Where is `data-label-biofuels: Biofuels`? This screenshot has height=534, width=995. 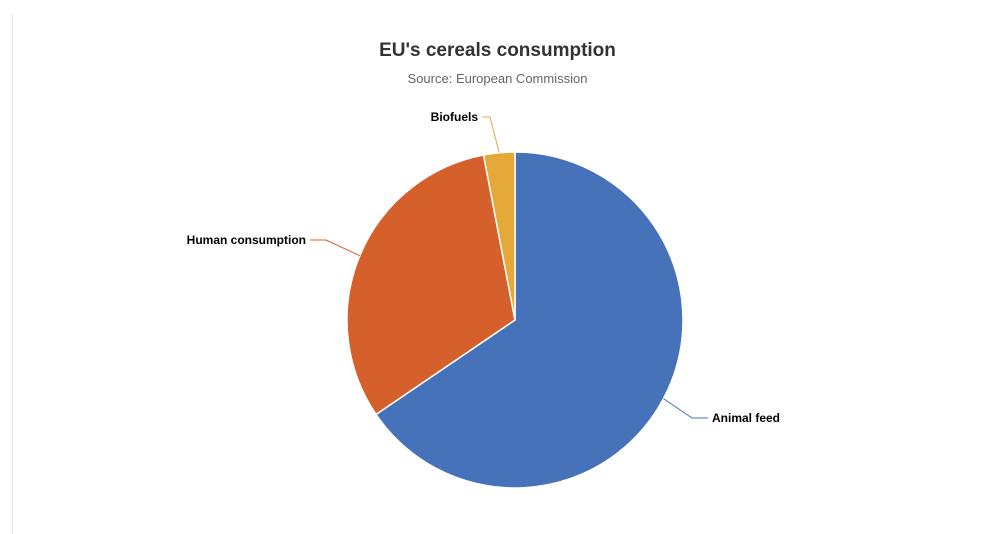
data-label-biofuels: Biofuels is located at coordinates (455, 117).